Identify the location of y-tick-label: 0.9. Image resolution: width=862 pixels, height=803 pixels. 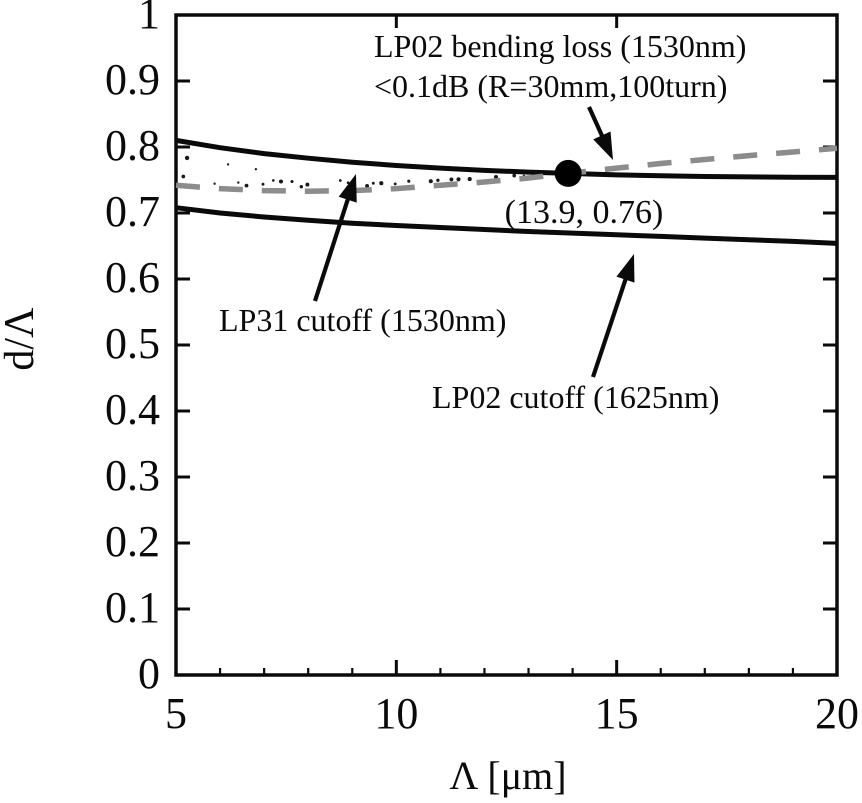
(132, 79).